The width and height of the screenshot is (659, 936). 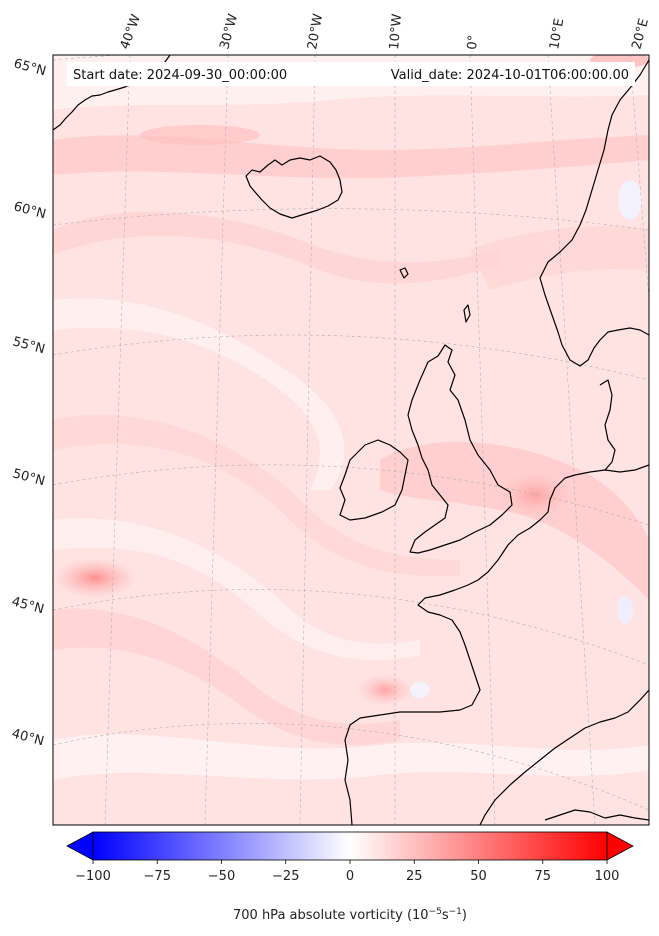 I want to click on denmark-coast, so click(x=607, y=425).